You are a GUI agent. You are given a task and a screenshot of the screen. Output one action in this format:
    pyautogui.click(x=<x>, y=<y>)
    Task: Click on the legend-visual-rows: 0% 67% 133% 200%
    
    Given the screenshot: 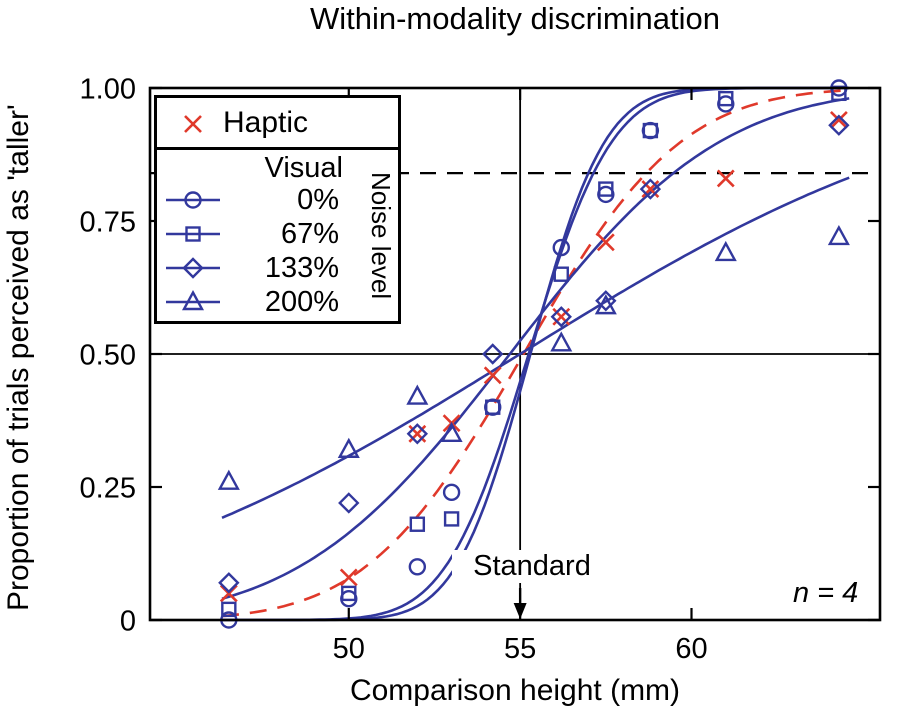 What is the action you would take?
    pyautogui.click(x=277, y=251)
    